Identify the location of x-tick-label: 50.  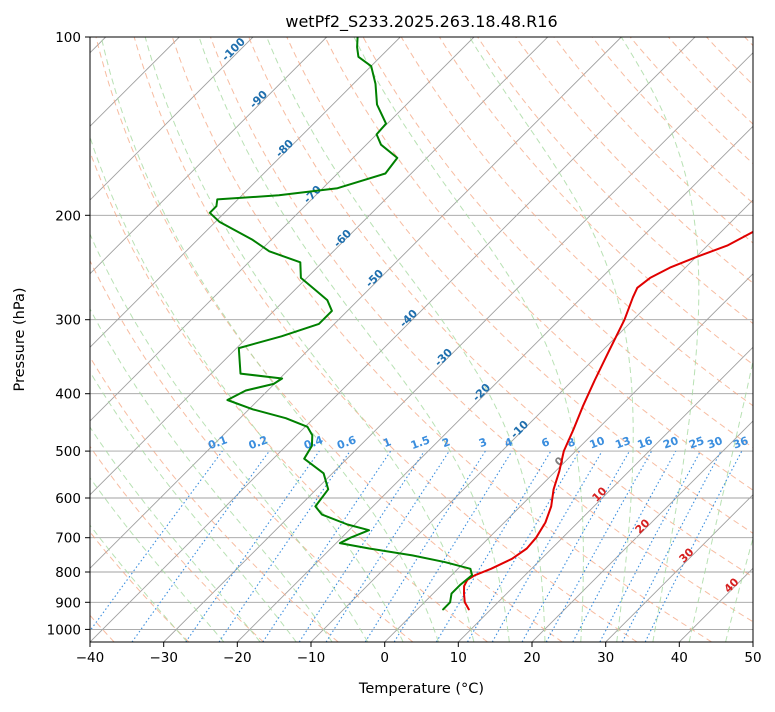
(752, 658).